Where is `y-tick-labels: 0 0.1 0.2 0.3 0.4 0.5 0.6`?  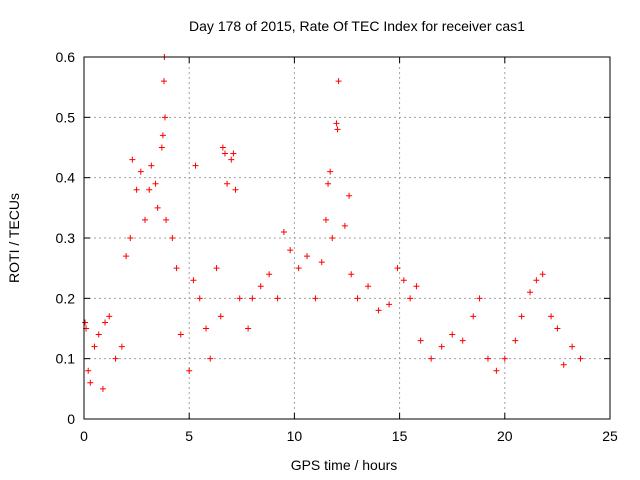 y-tick-labels: 0 0.1 0.2 0.3 0.4 0.5 0.6 is located at coordinates (66, 238).